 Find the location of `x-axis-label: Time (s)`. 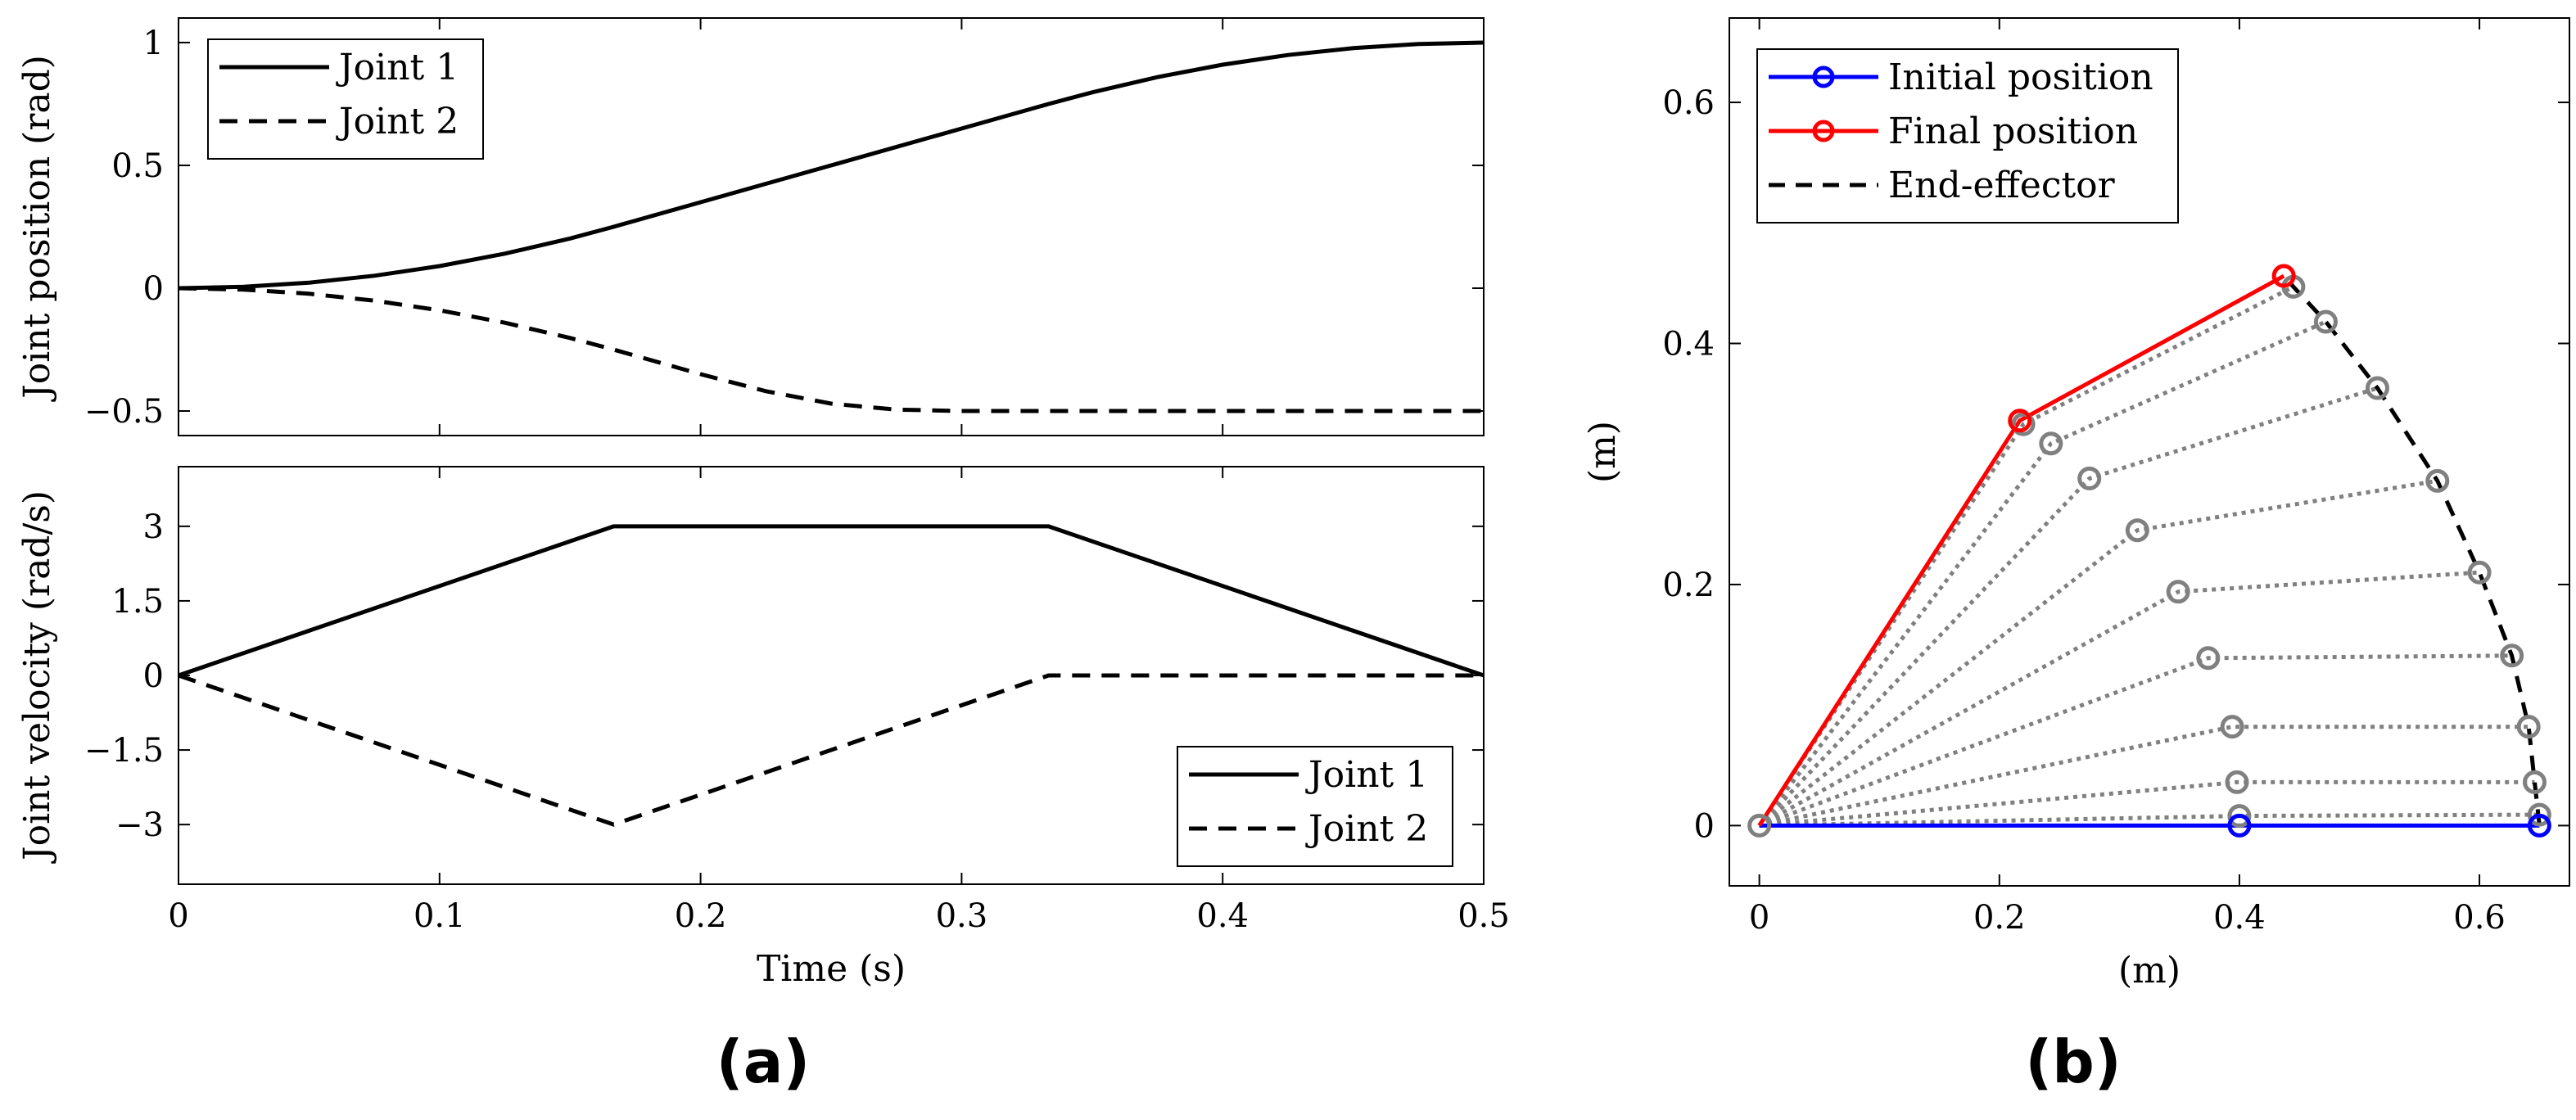

x-axis-label: Time (s) is located at coordinates (831, 969).